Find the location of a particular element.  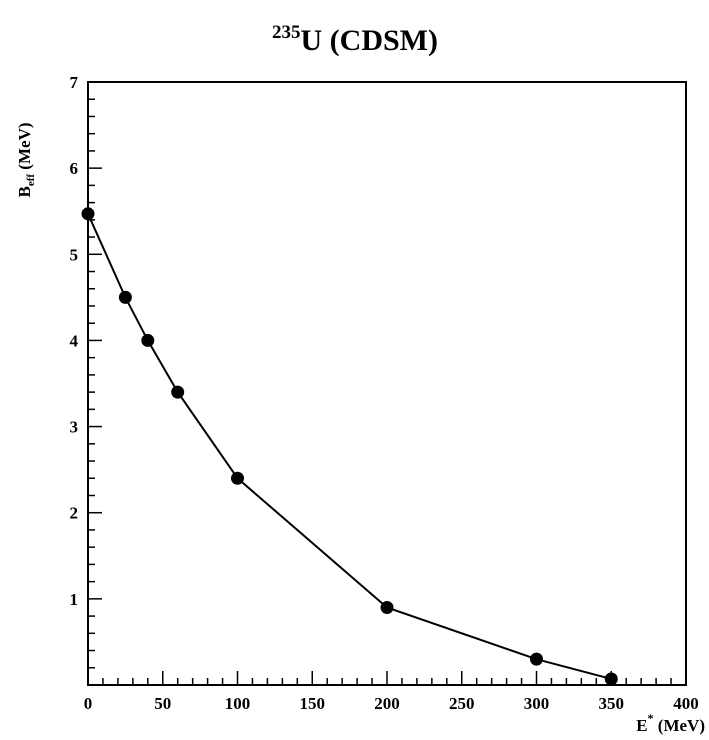

y-axis-label: Beff (MeV) is located at coordinates (26, 159).